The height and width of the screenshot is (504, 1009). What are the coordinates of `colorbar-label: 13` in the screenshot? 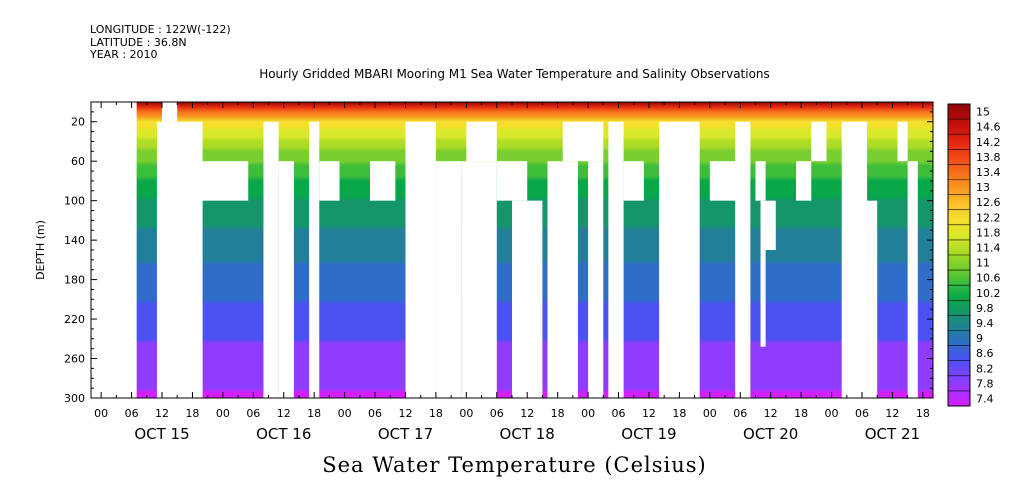 It's located at (983, 187).